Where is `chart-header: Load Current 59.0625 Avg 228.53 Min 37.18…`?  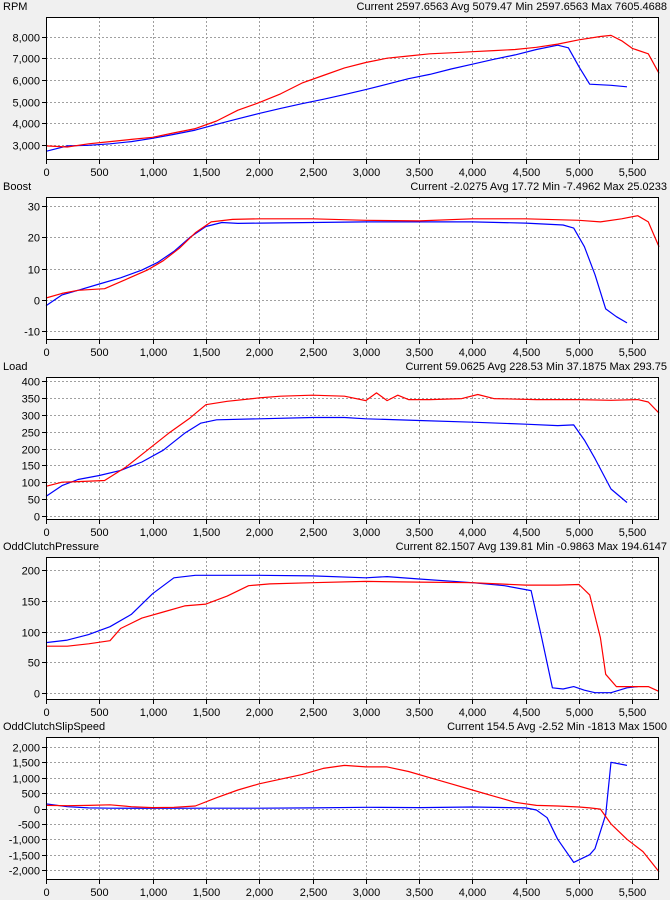
chart-header: Load Current 59.0625 Avg 228.53 Min 37.18… is located at coordinates (335, 368).